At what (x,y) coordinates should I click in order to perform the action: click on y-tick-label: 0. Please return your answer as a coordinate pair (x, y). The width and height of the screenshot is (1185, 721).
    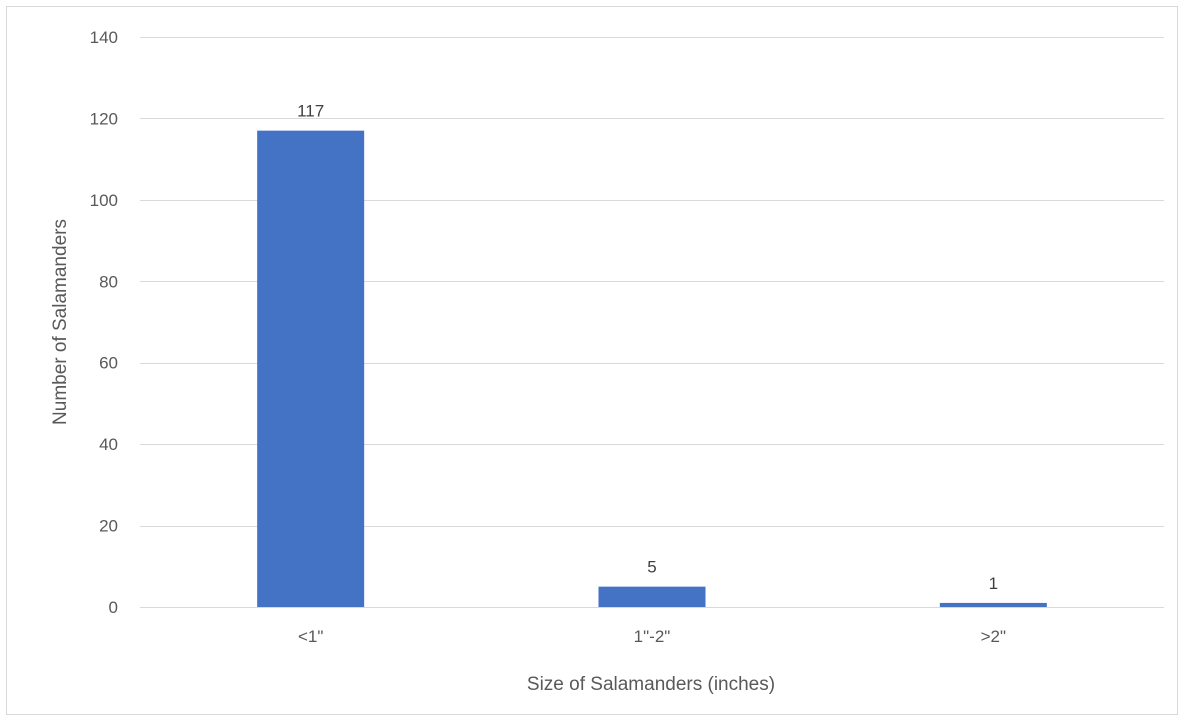
    Looking at the image, I should click on (113, 607).